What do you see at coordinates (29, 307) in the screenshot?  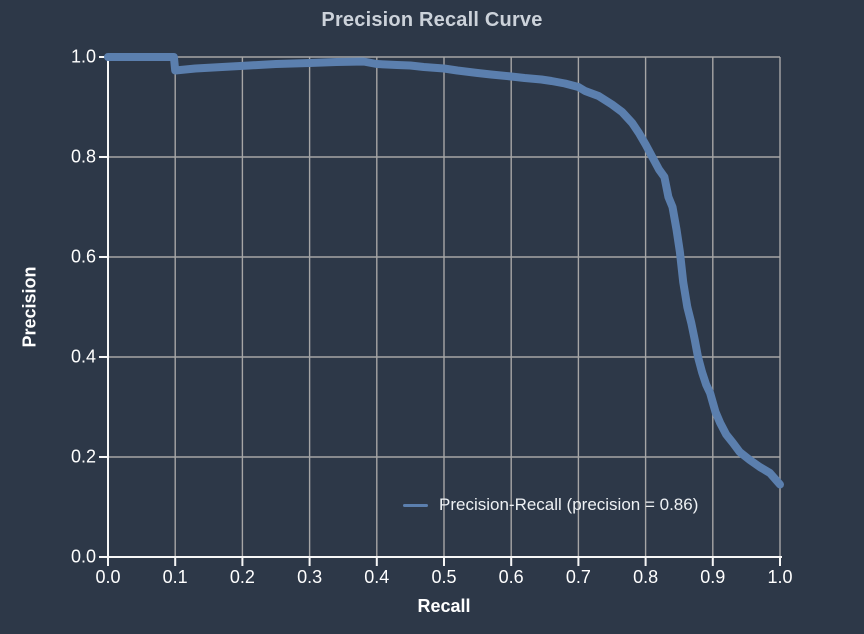 I see `y-axis-label: Precision` at bounding box center [29, 307].